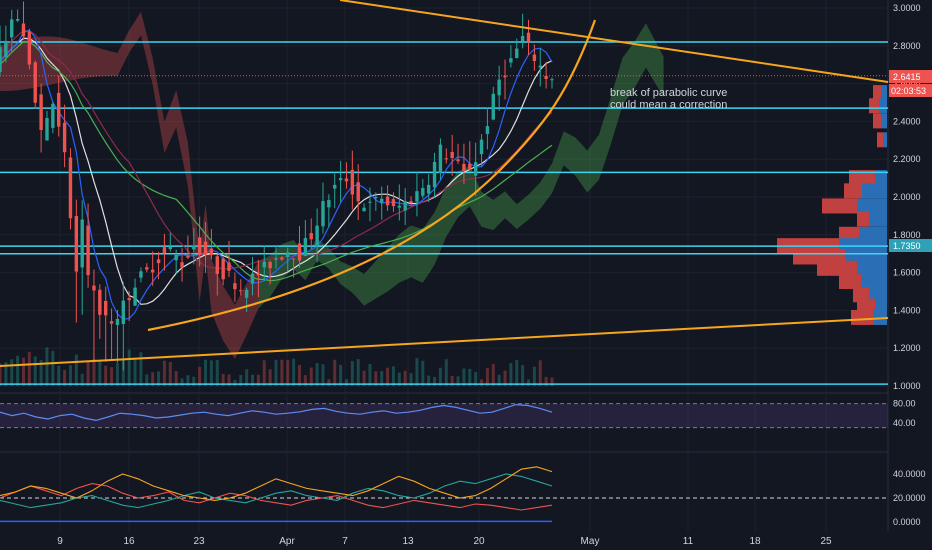 The width and height of the screenshot is (932, 550). What do you see at coordinates (907, 235) in the screenshot?
I see `price-tick-label: 1.8000` at bounding box center [907, 235].